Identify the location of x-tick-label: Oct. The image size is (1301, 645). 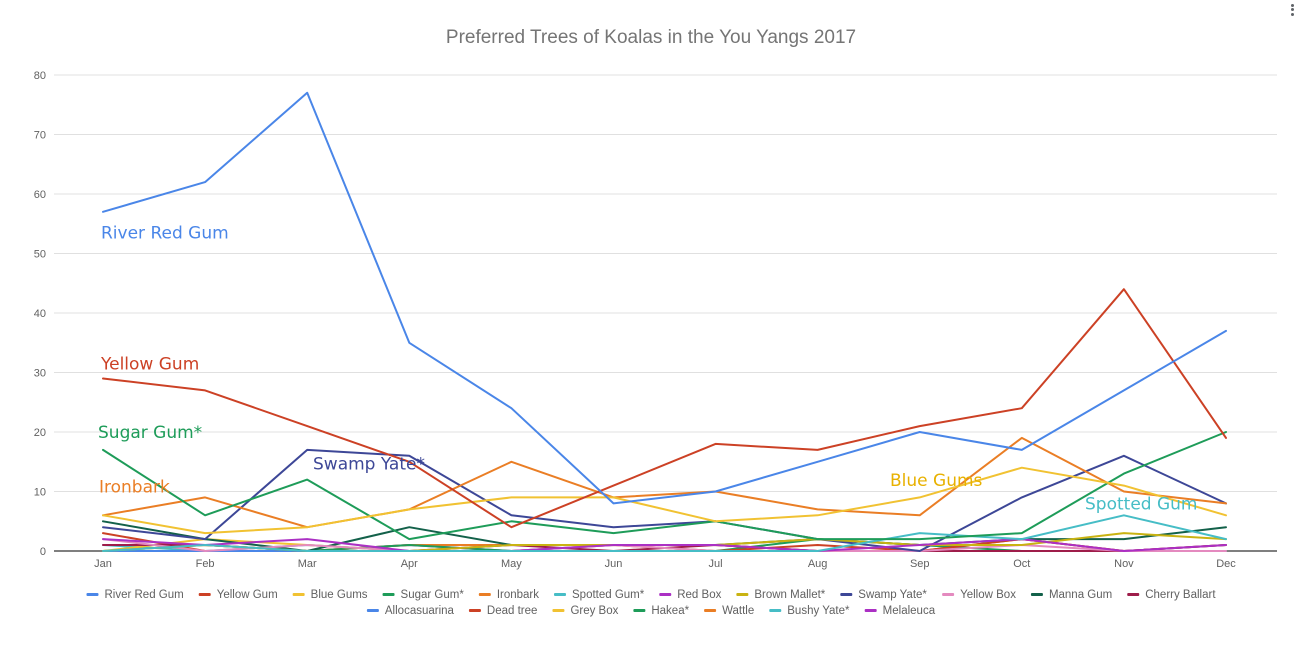
(1021, 564).